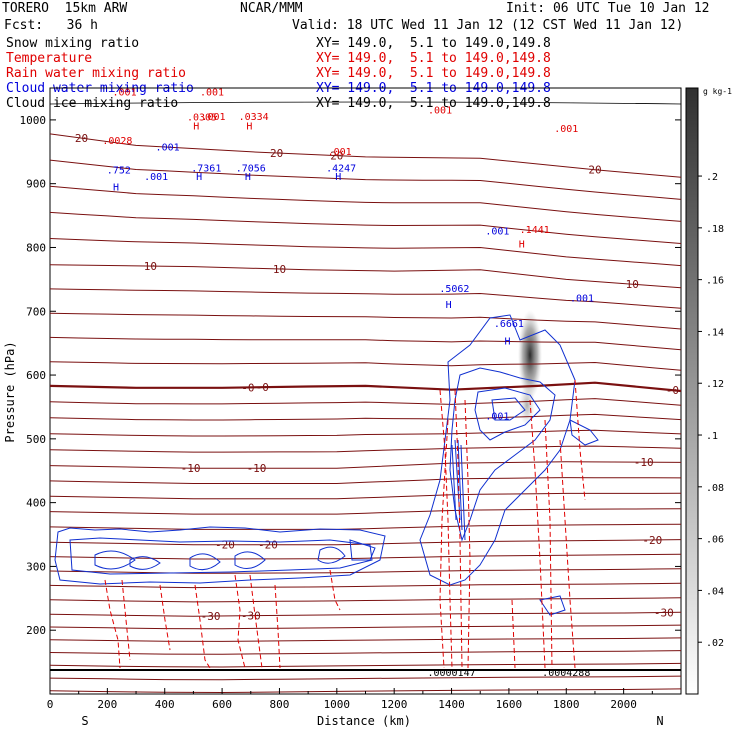 The height and width of the screenshot is (740, 740). What do you see at coordinates (206, 169) in the screenshot?
I see `contour-label: .7361` at bounding box center [206, 169].